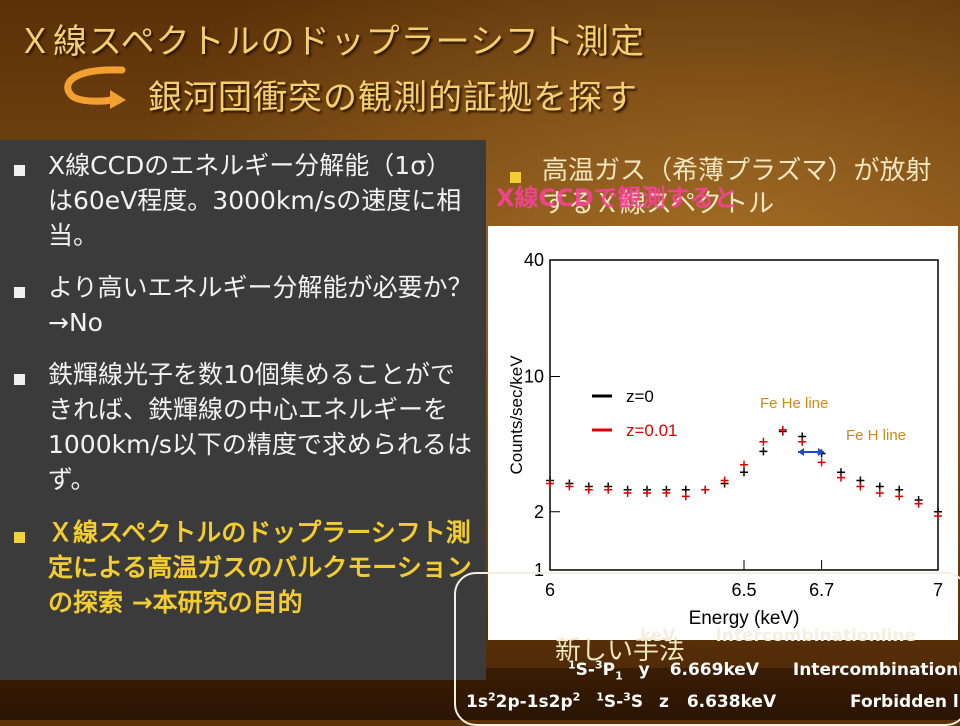 The width and height of the screenshot is (960, 726). What do you see at coordinates (595, 670) in the screenshot?
I see `term-label: 1S-3P1` at bounding box center [595, 670].